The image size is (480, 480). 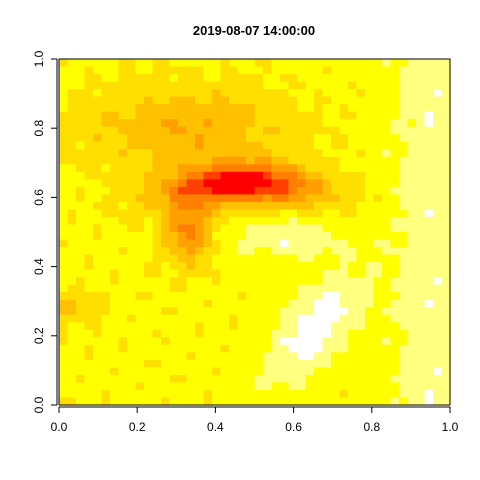 What do you see at coordinates (293, 427) in the screenshot?
I see `x-tick-label: 0.6` at bounding box center [293, 427].